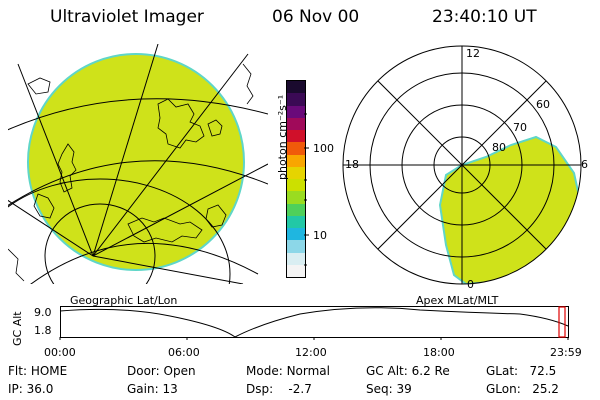 The width and height of the screenshot is (600, 400). I want to click on status-glat: GLat: 72.5, so click(521, 371).